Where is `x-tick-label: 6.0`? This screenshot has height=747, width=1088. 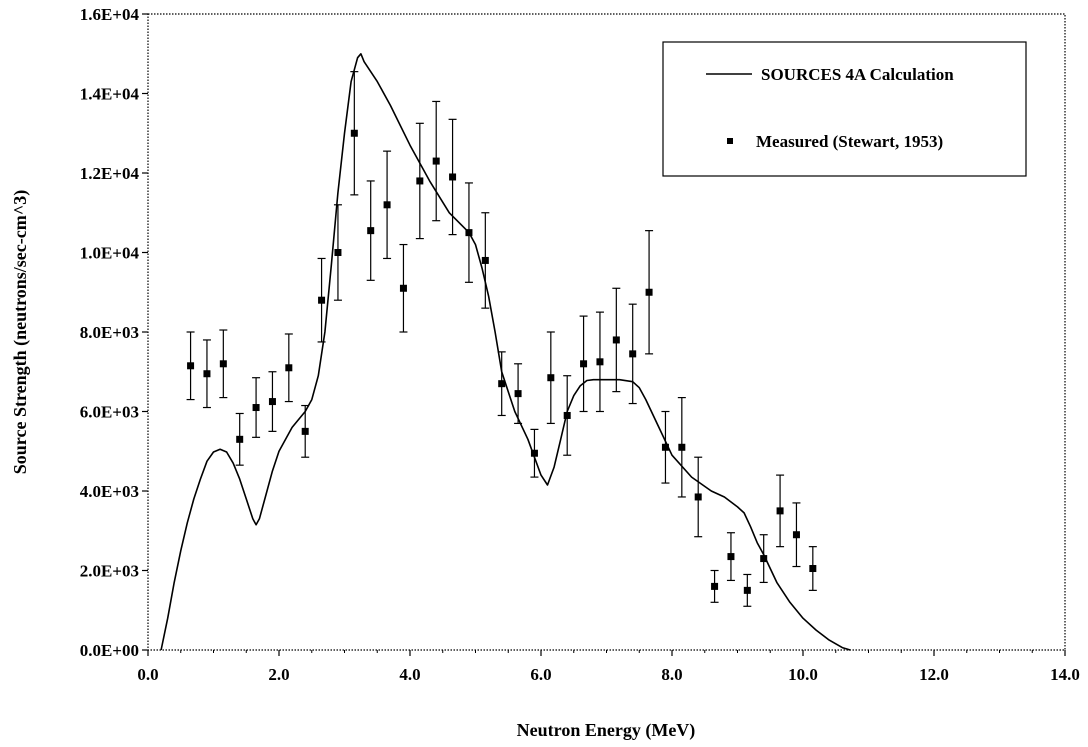
x-tick-label: 6.0 is located at coordinates (540, 674).